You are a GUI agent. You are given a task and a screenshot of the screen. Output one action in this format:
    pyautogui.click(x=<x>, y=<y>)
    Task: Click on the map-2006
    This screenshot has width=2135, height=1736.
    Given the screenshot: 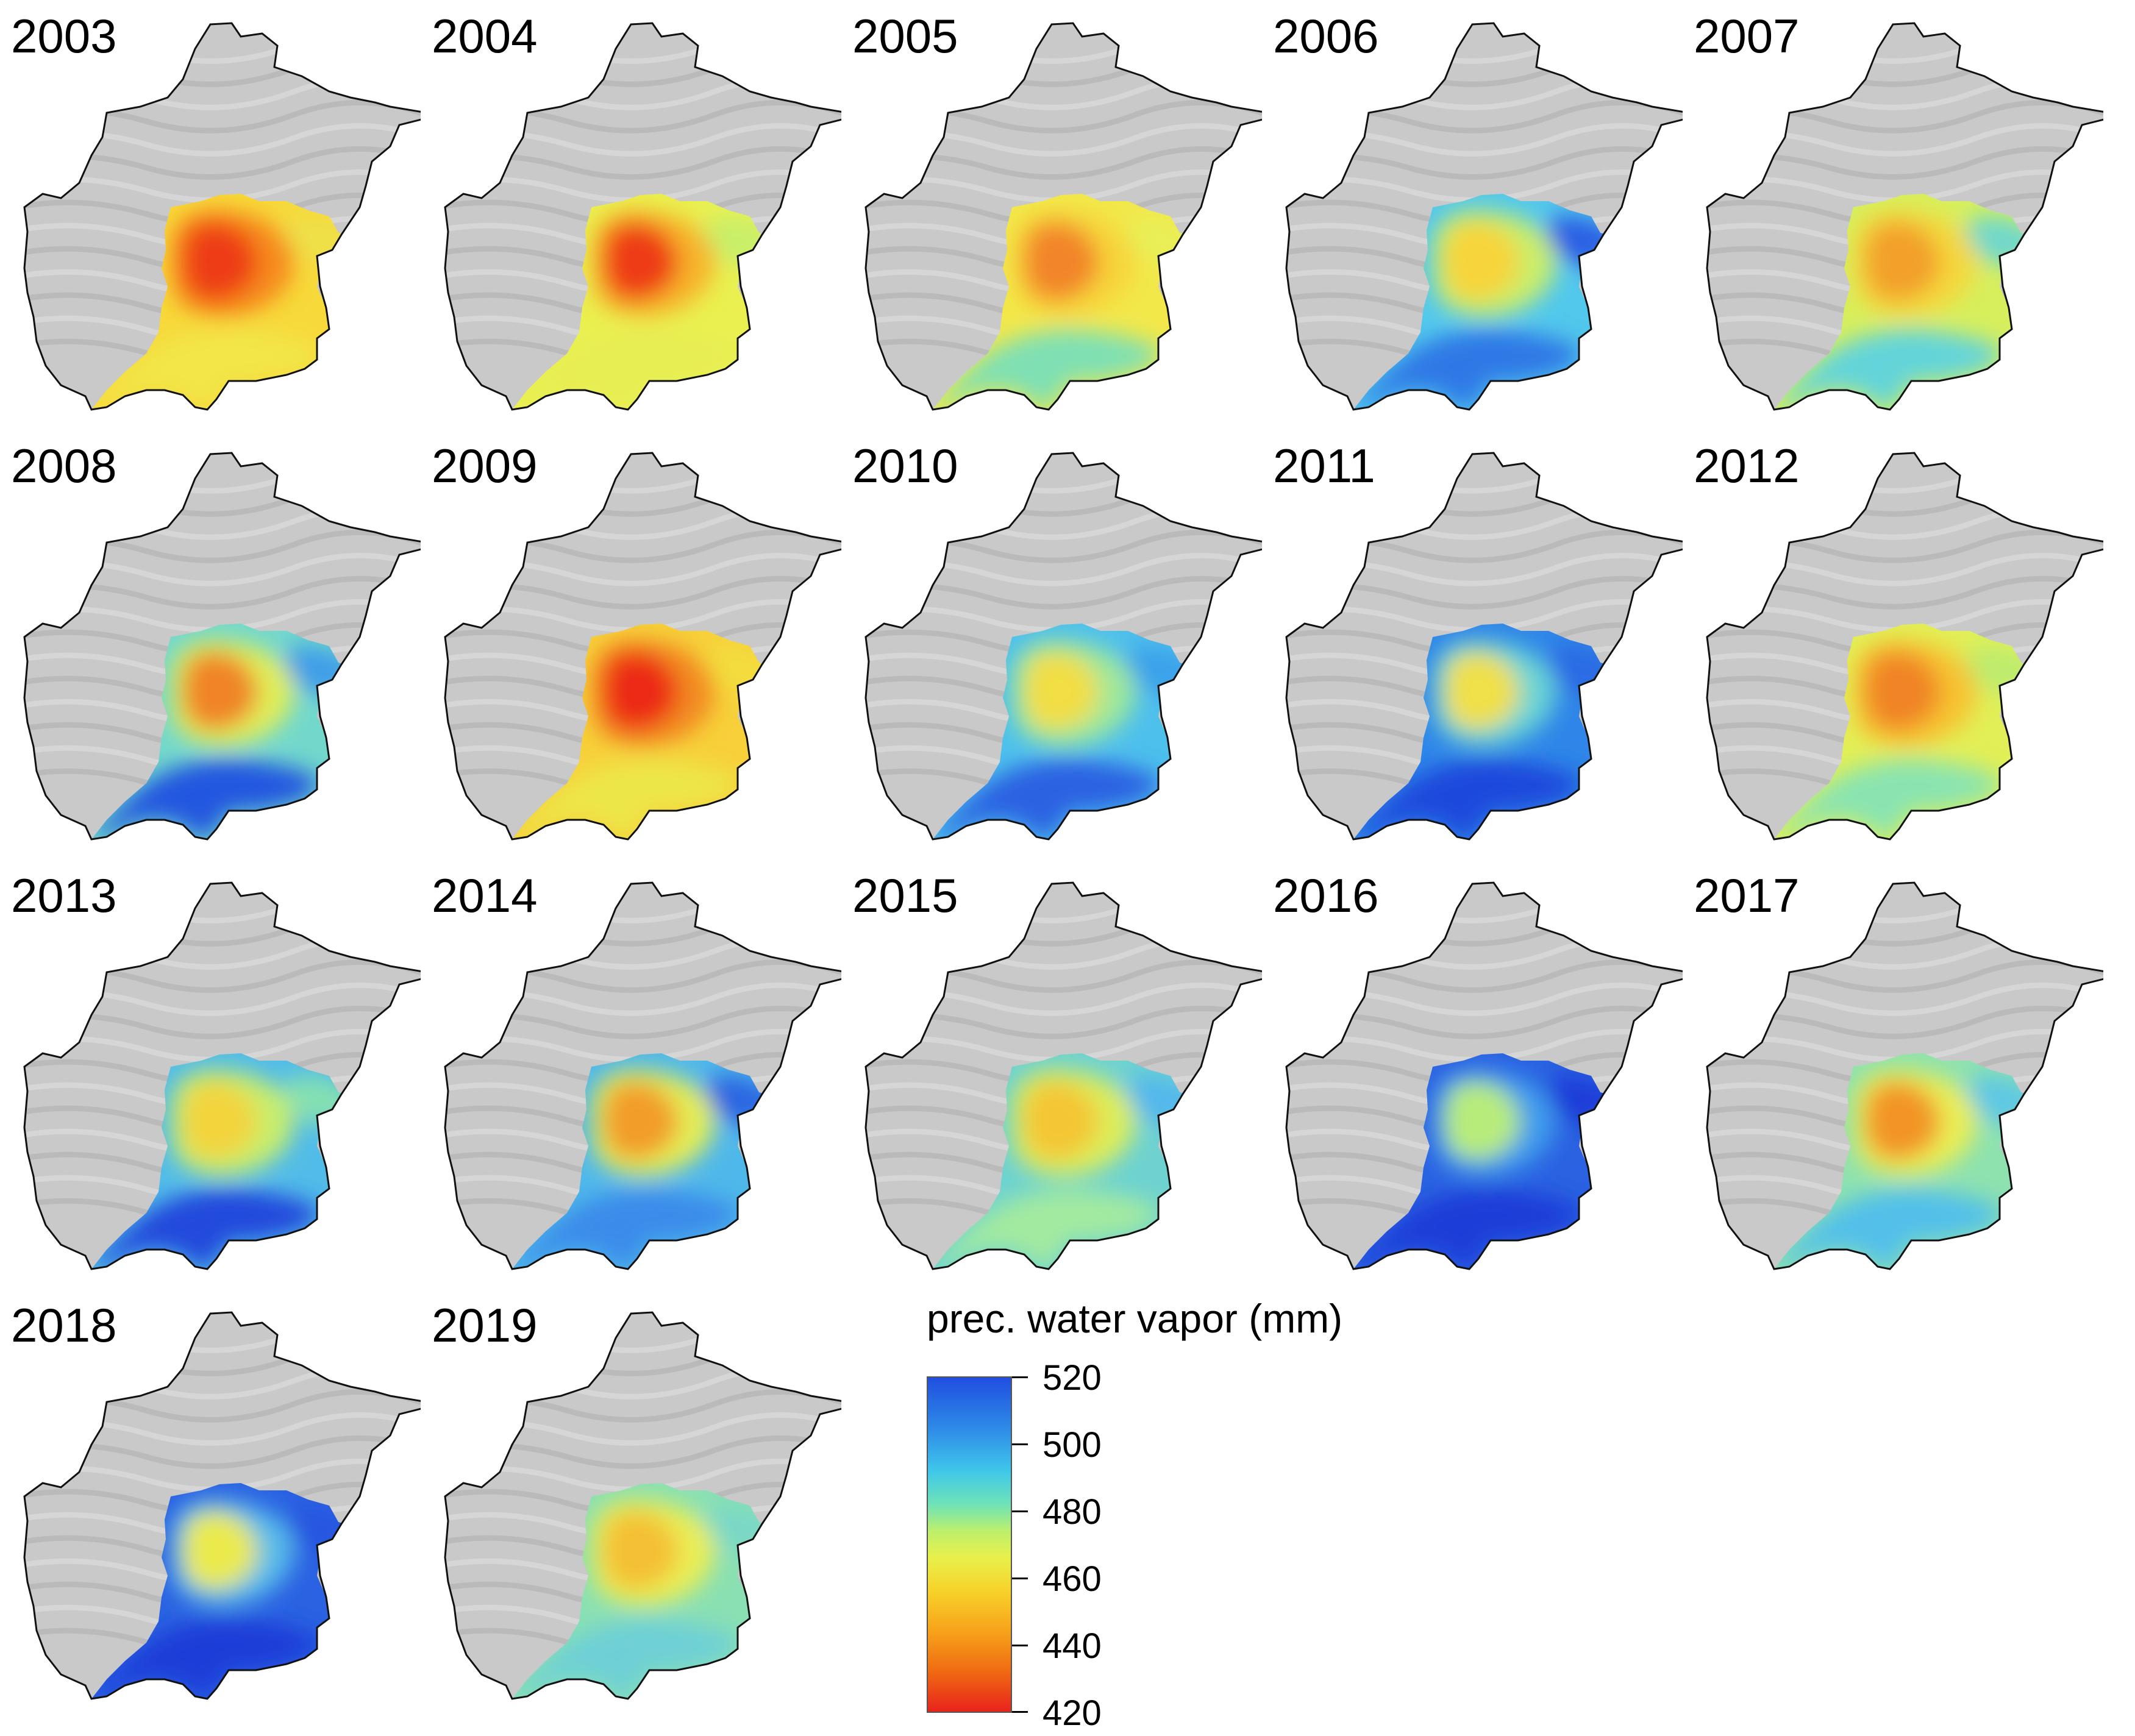 What is the action you would take?
    pyautogui.click(x=1484, y=216)
    